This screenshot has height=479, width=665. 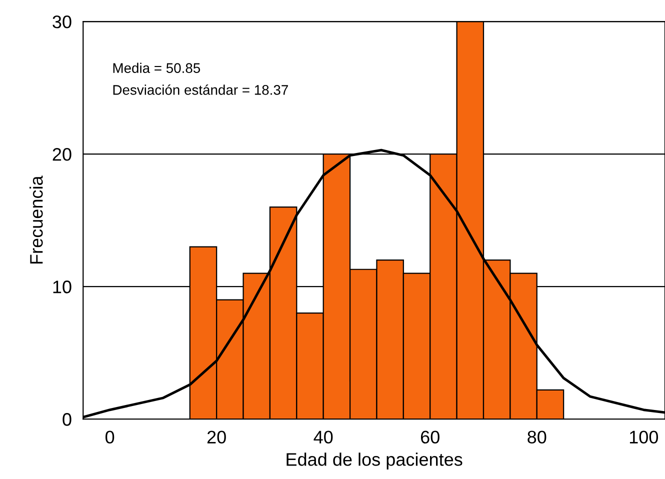 What do you see at coordinates (62, 154) in the screenshot?
I see `y-tick-label: 20` at bounding box center [62, 154].